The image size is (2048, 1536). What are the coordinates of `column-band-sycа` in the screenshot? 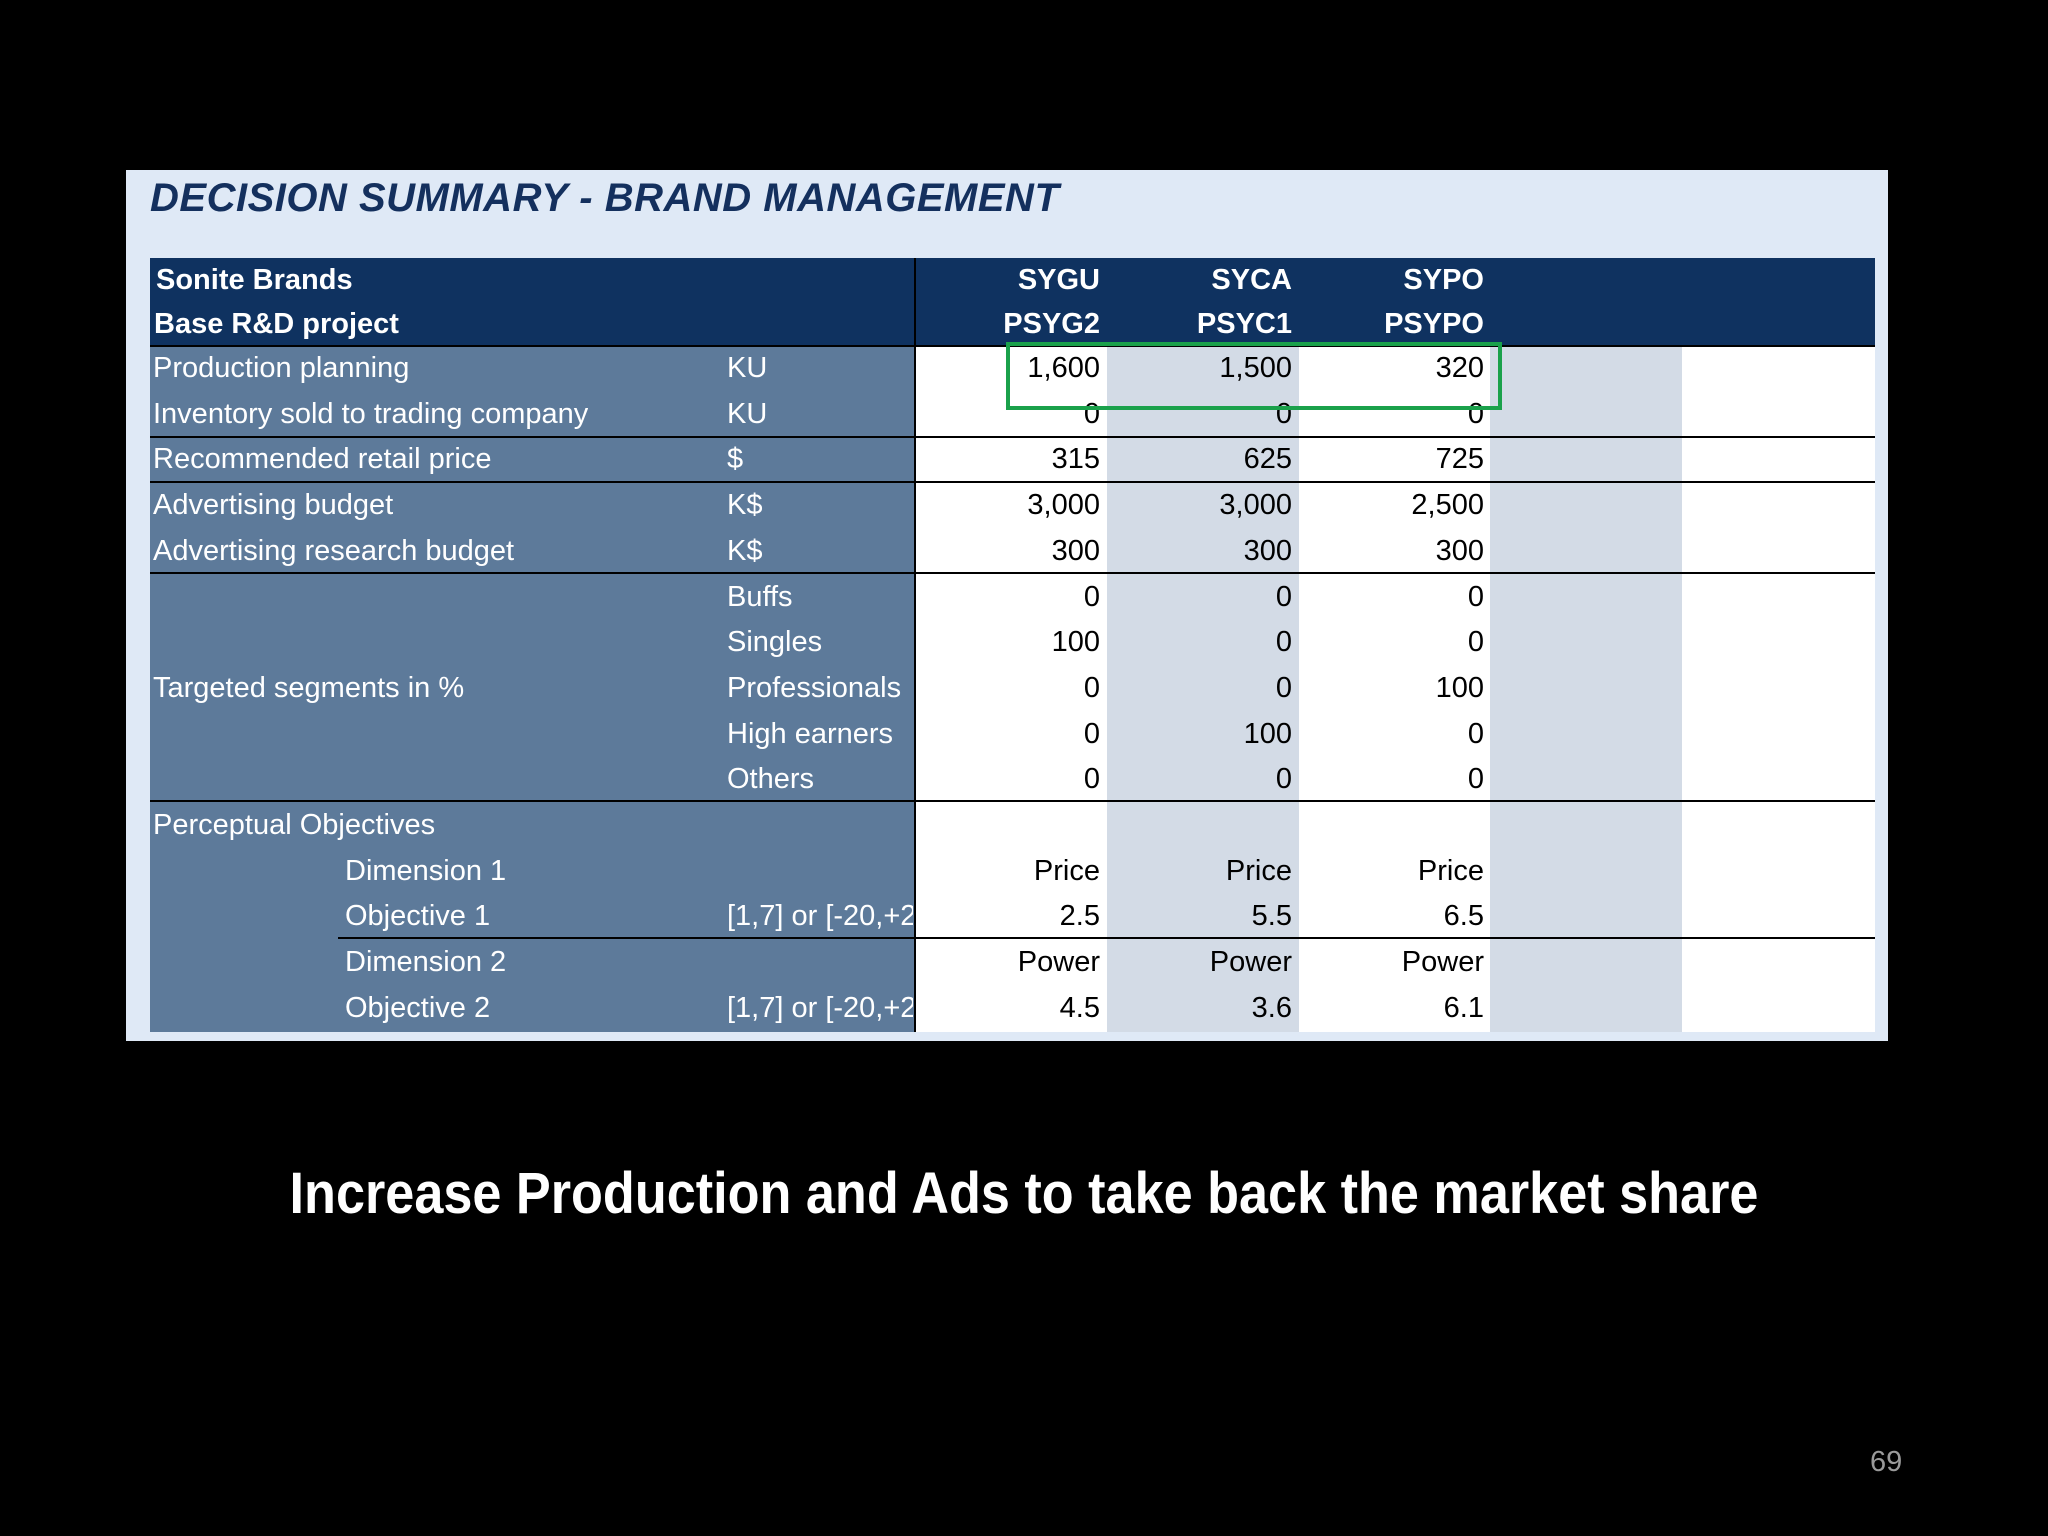 It's located at (1203, 689).